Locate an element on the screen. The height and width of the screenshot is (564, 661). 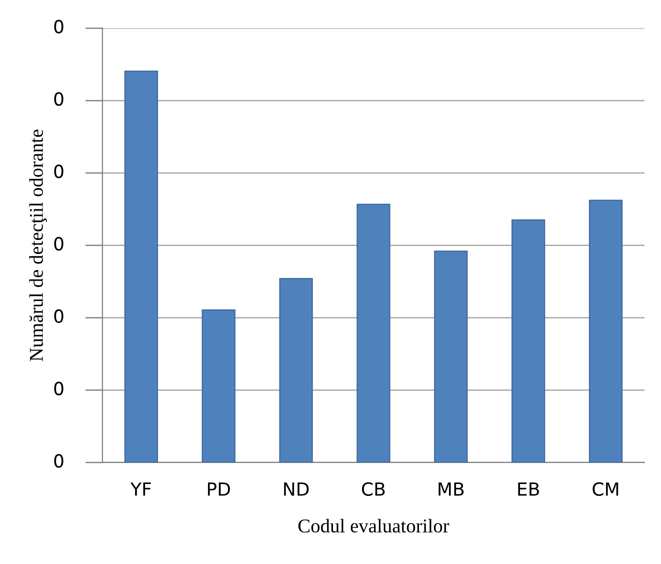
x-tick-label: EB is located at coordinates (528, 489).